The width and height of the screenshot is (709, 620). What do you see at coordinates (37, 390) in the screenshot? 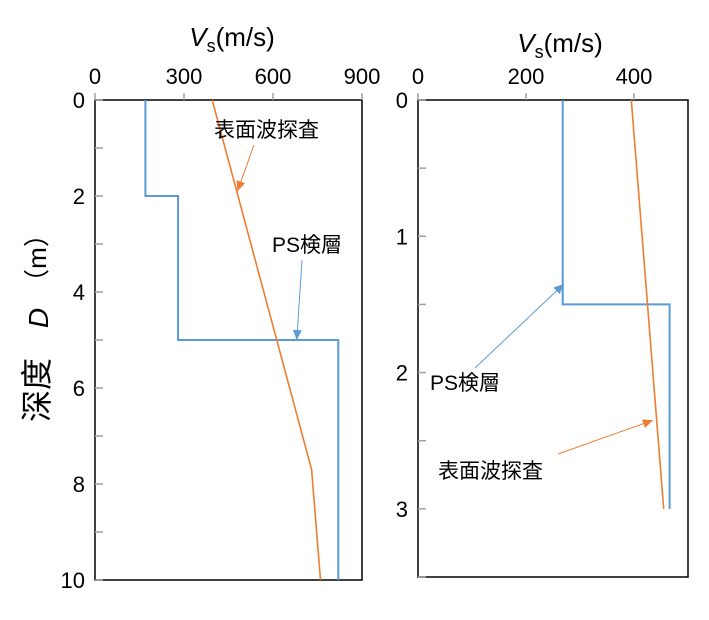
I see `y-axis-label-kanji: 深度` at bounding box center [37, 390].